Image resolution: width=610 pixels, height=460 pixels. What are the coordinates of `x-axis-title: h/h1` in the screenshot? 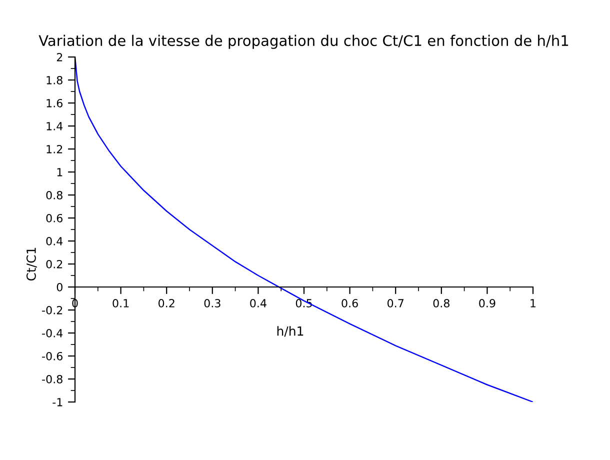 It's located at (290, 331).